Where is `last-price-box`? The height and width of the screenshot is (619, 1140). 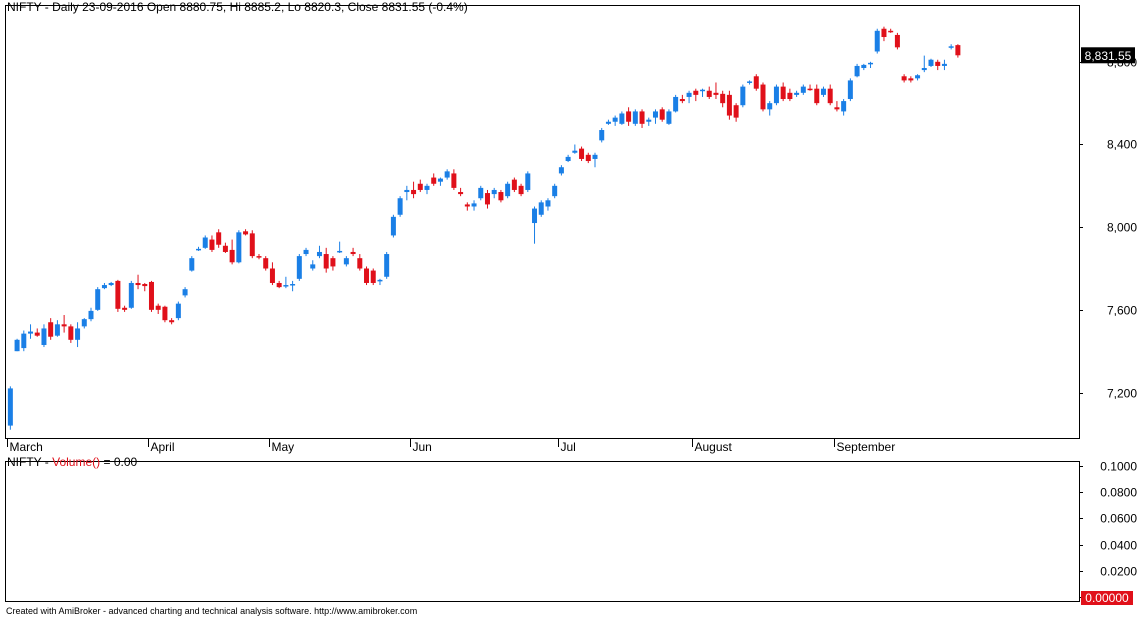
last-price-box is located at coordinates (1108, 55).